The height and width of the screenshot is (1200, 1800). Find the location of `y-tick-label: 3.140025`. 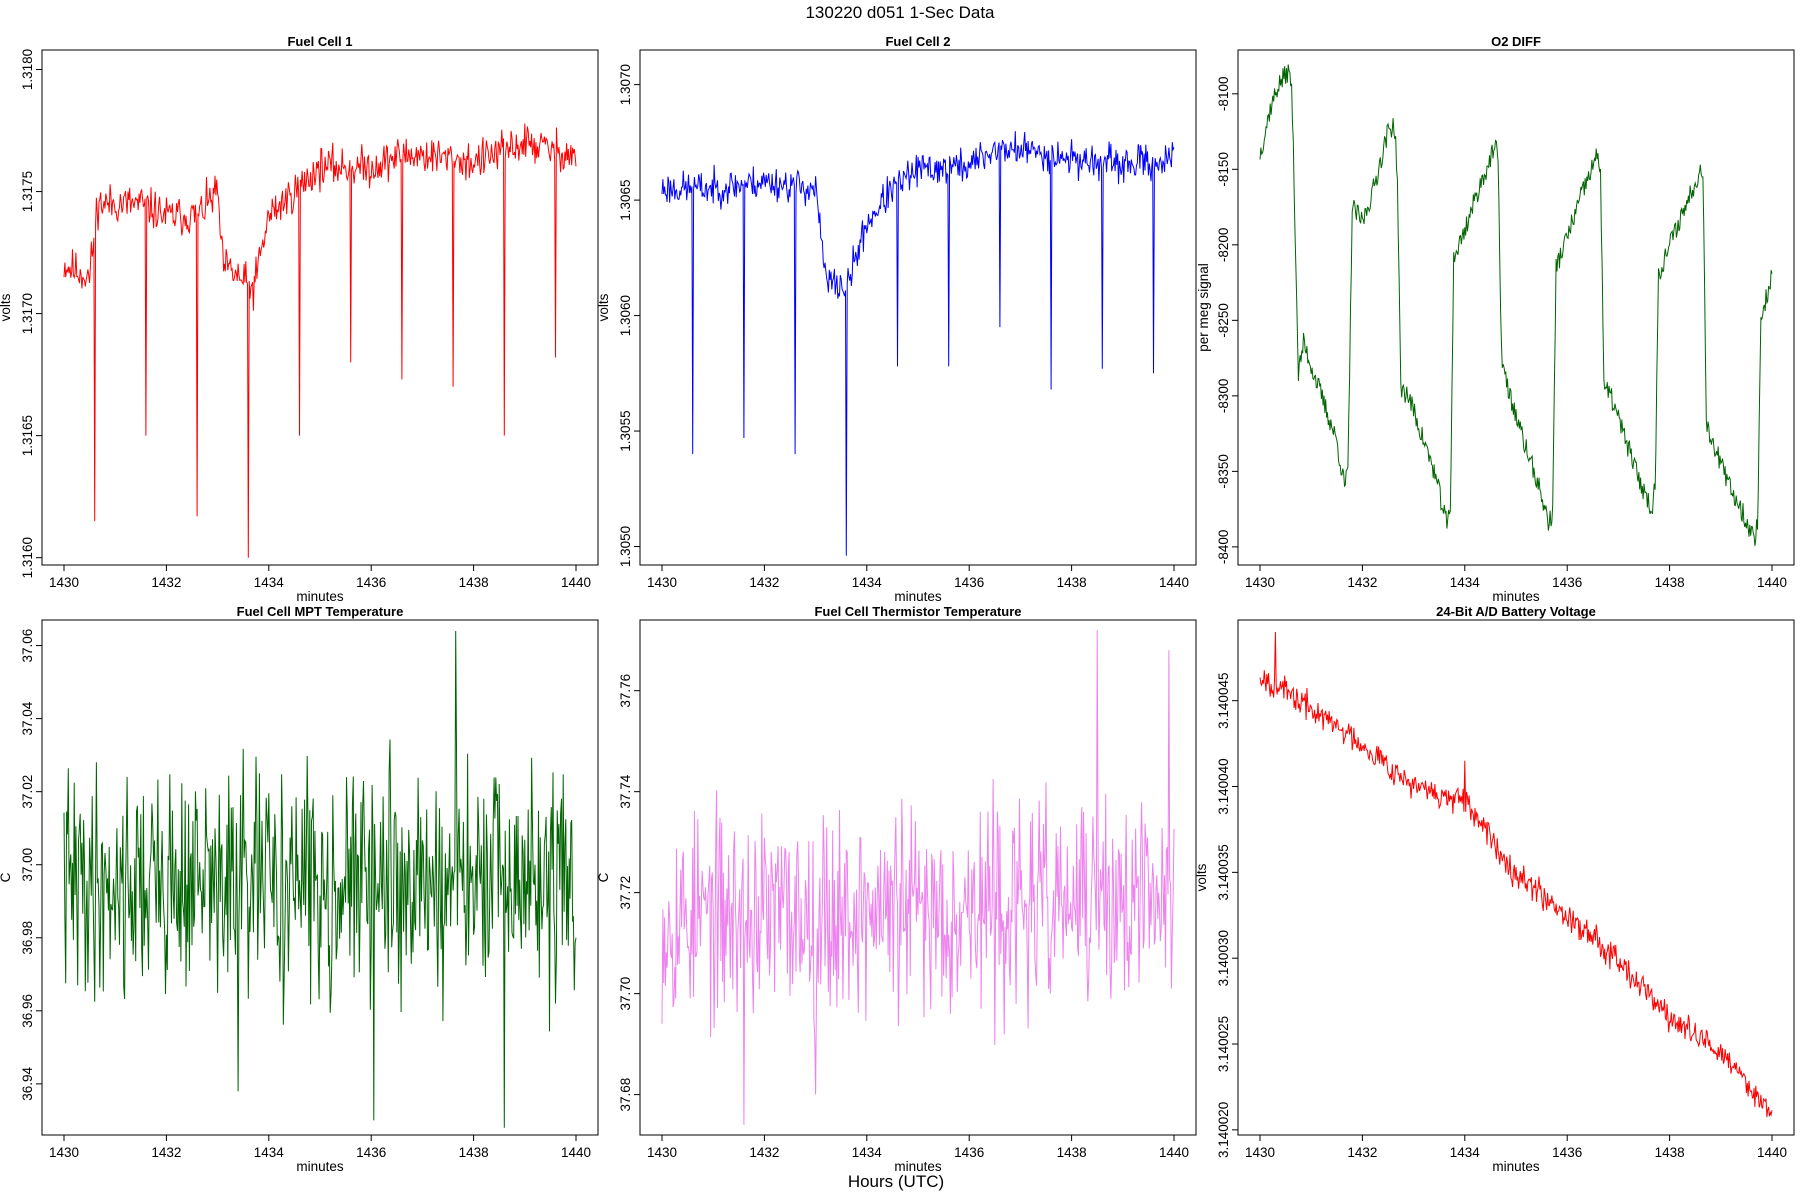

y-tick-label: 3.140025 is located at coordinates (1223, 1044).